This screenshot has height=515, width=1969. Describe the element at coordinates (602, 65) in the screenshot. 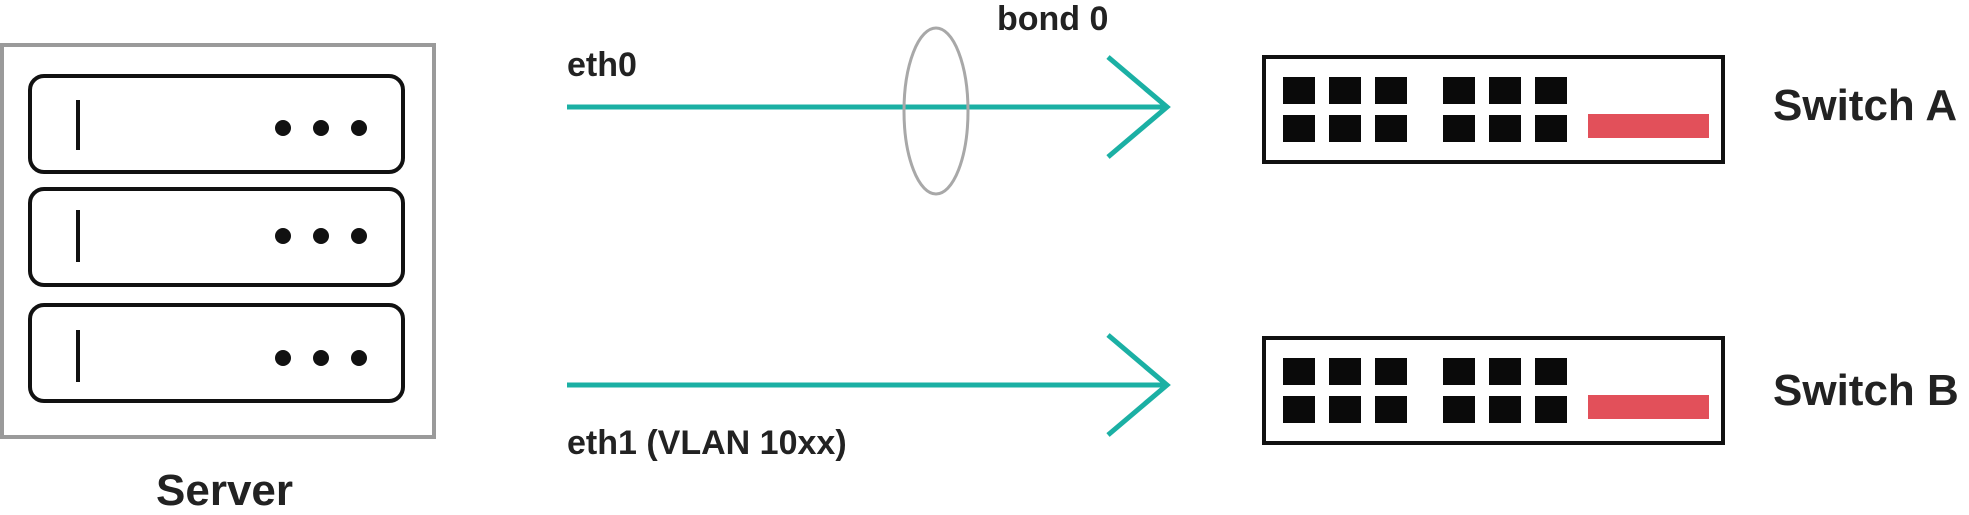

I see `link-eth0-label: eth0` at that location.